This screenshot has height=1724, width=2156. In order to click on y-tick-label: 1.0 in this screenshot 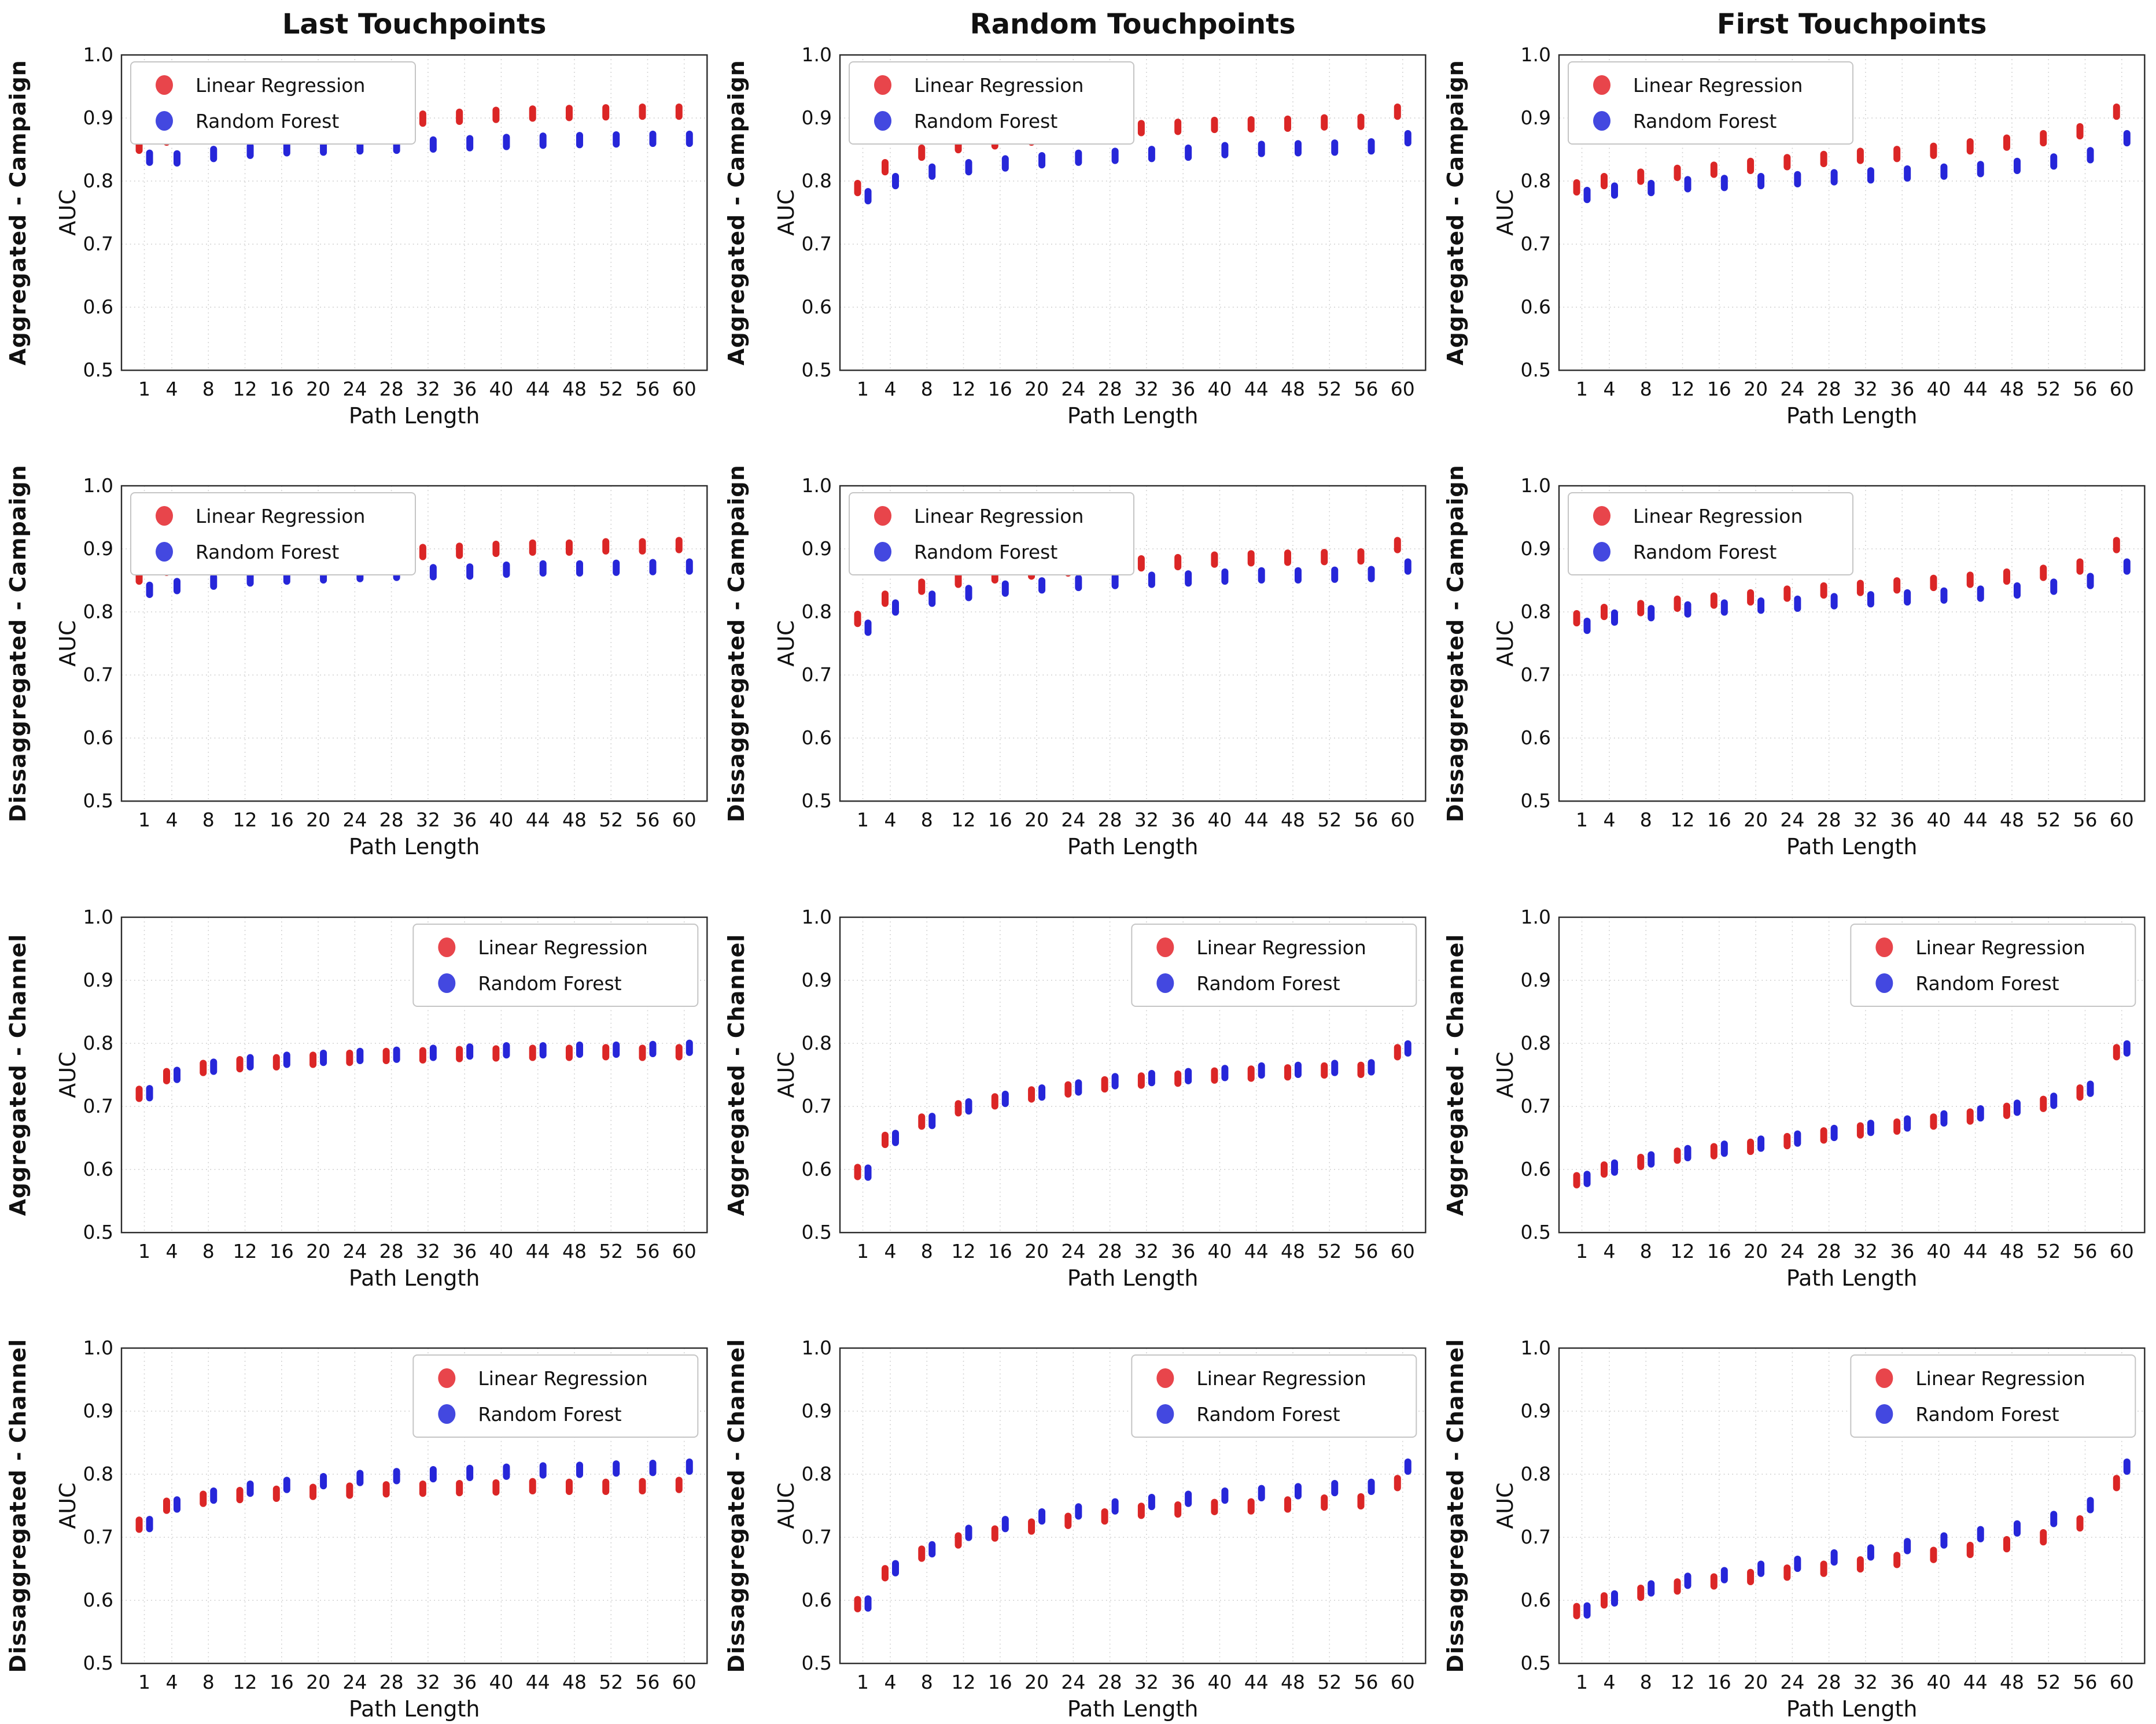, I will do `click(98, 485)`.